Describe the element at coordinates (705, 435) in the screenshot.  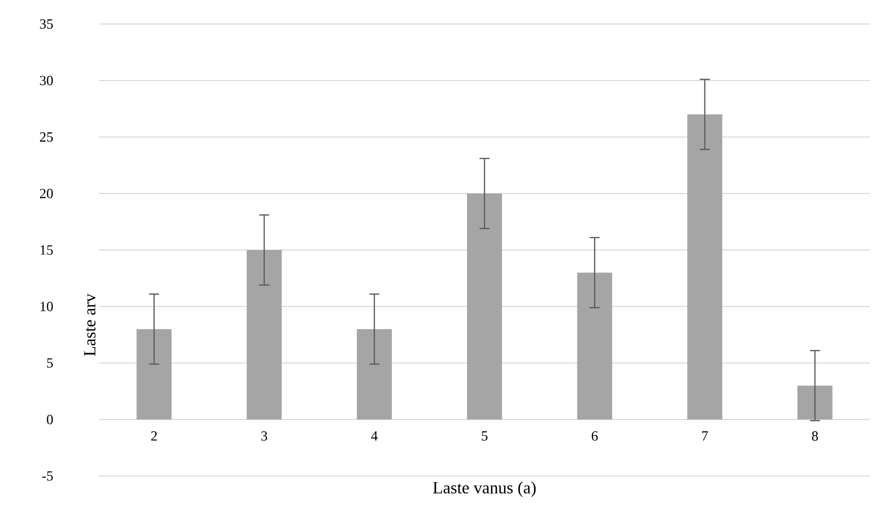
I see `x-tick-label: 7` at that location.